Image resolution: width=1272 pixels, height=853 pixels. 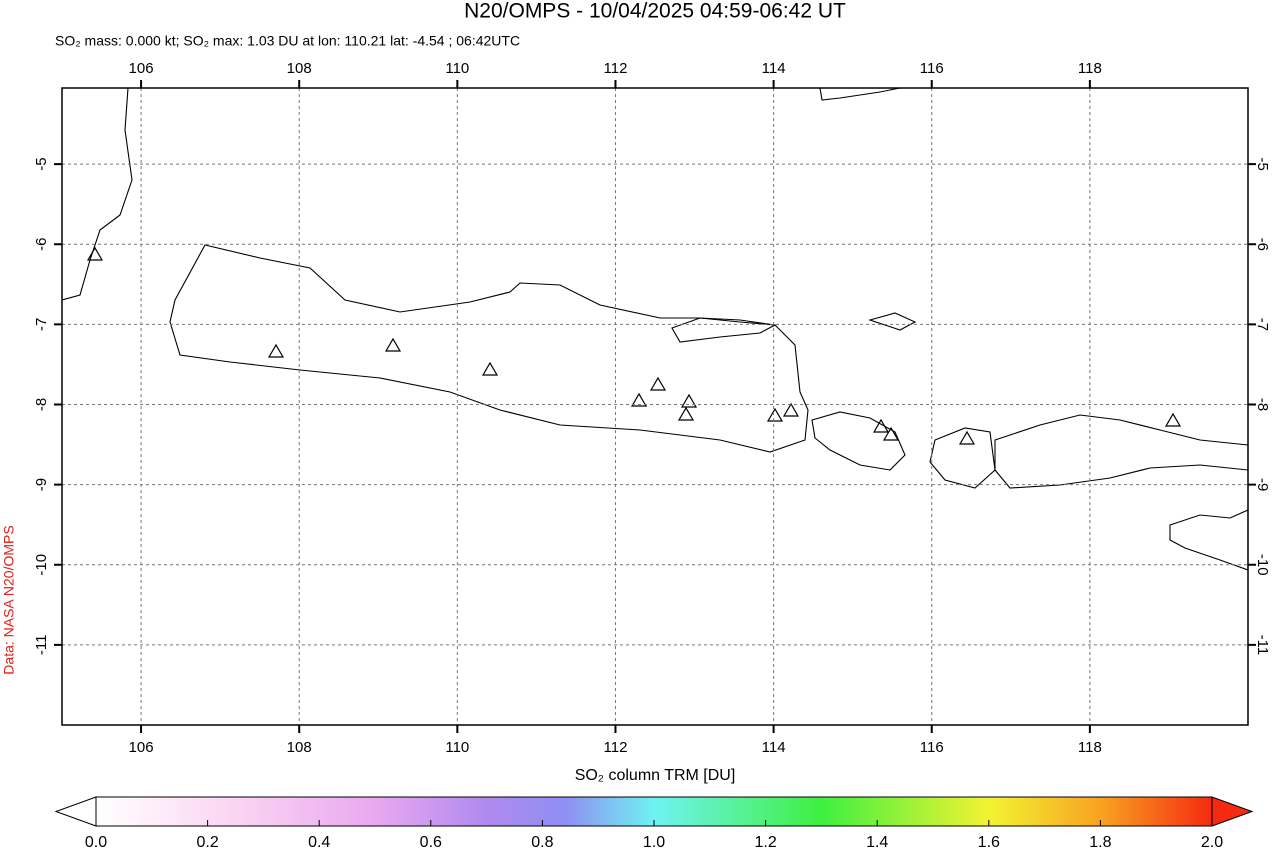 I want to click on sumbawa-coast, so click(x=1121, y=451).